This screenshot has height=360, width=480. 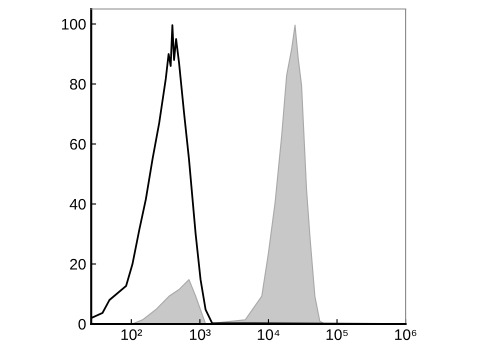 What do you see at coordinates (74, 24) in the screenshot?
I see `y-tick-label: 100` at bounding box center [74, 24].